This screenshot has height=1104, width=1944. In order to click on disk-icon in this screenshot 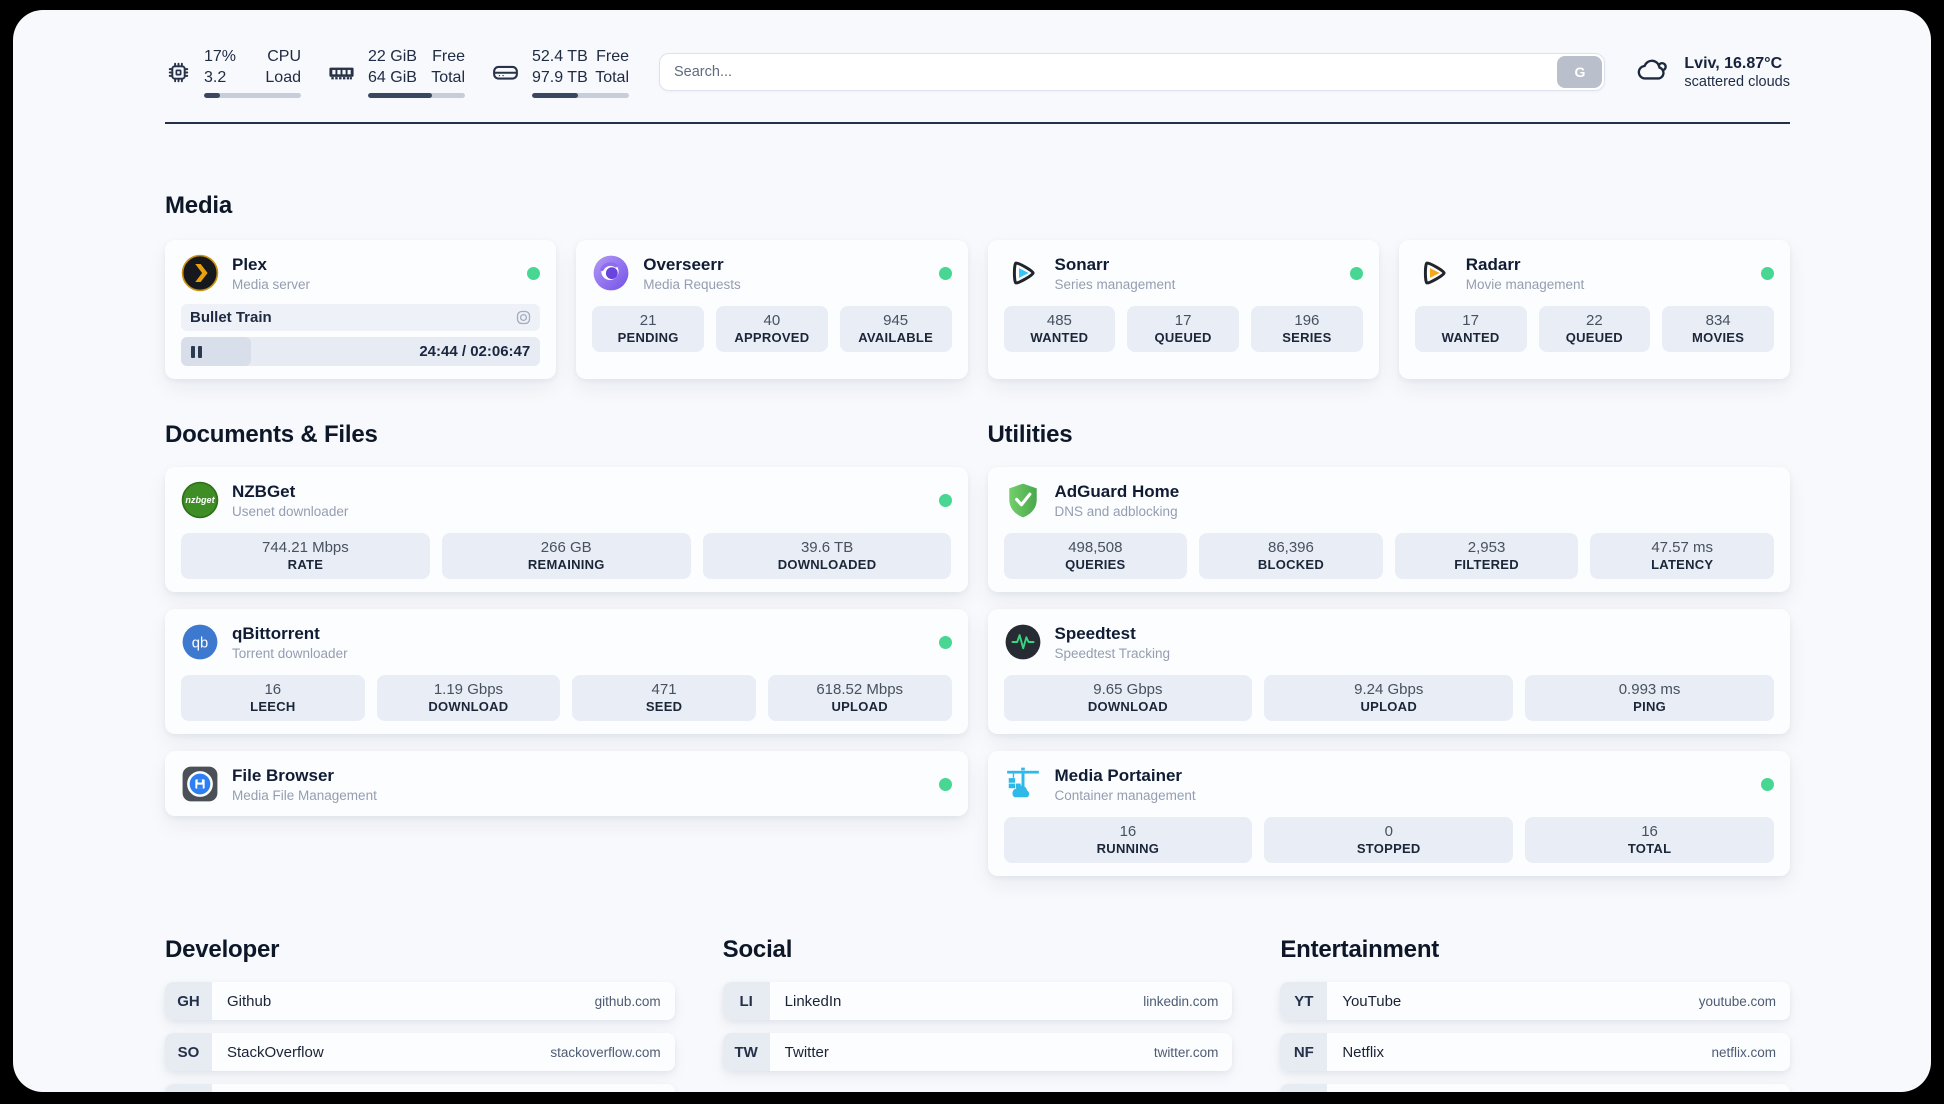, I will do `click(505, 72)`.